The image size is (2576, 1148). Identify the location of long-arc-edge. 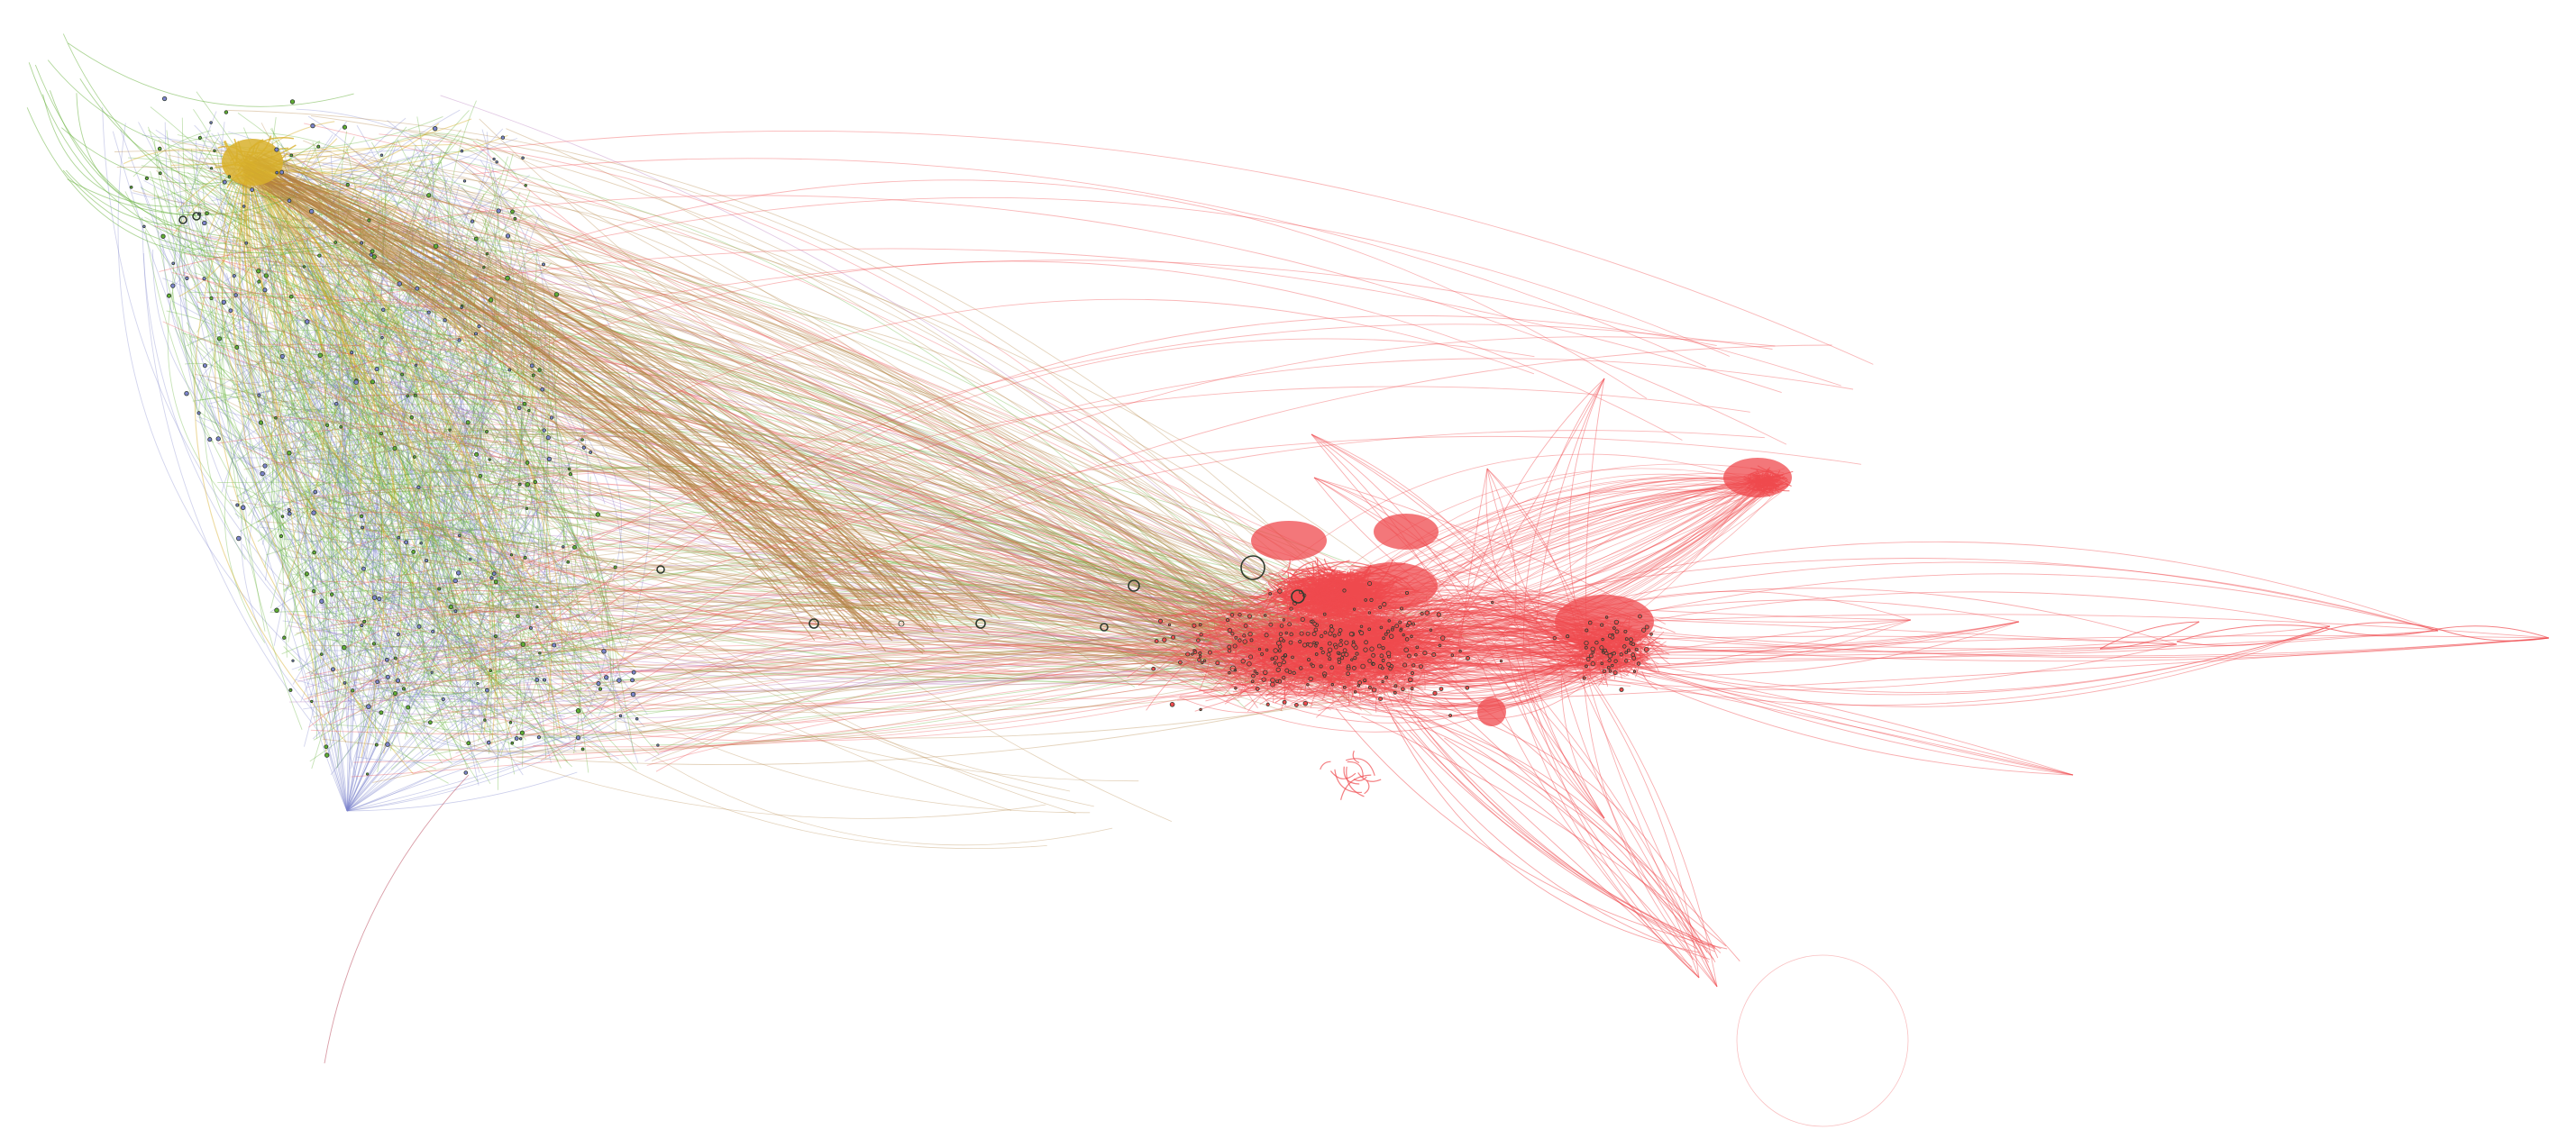
(1088, 263).